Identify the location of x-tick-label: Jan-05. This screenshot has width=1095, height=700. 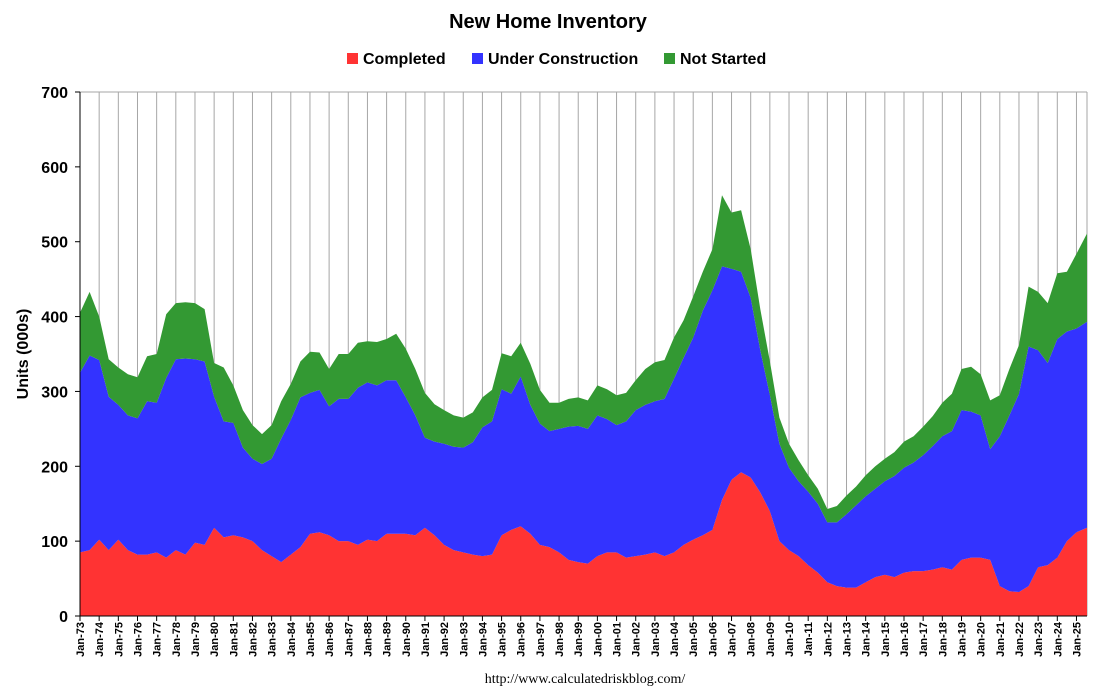
(694, 639).